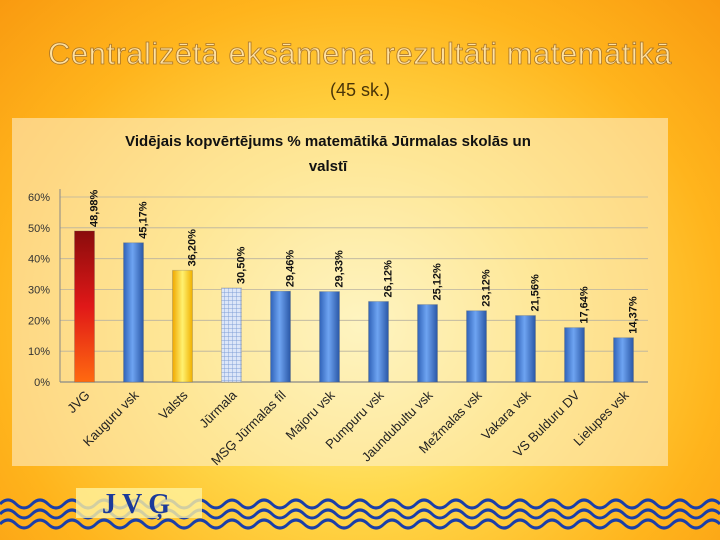  What do you see at coordinates (39, 260) in the screenshot?
I see `y-tick-label: 40%` at bounding box center [39, 260].